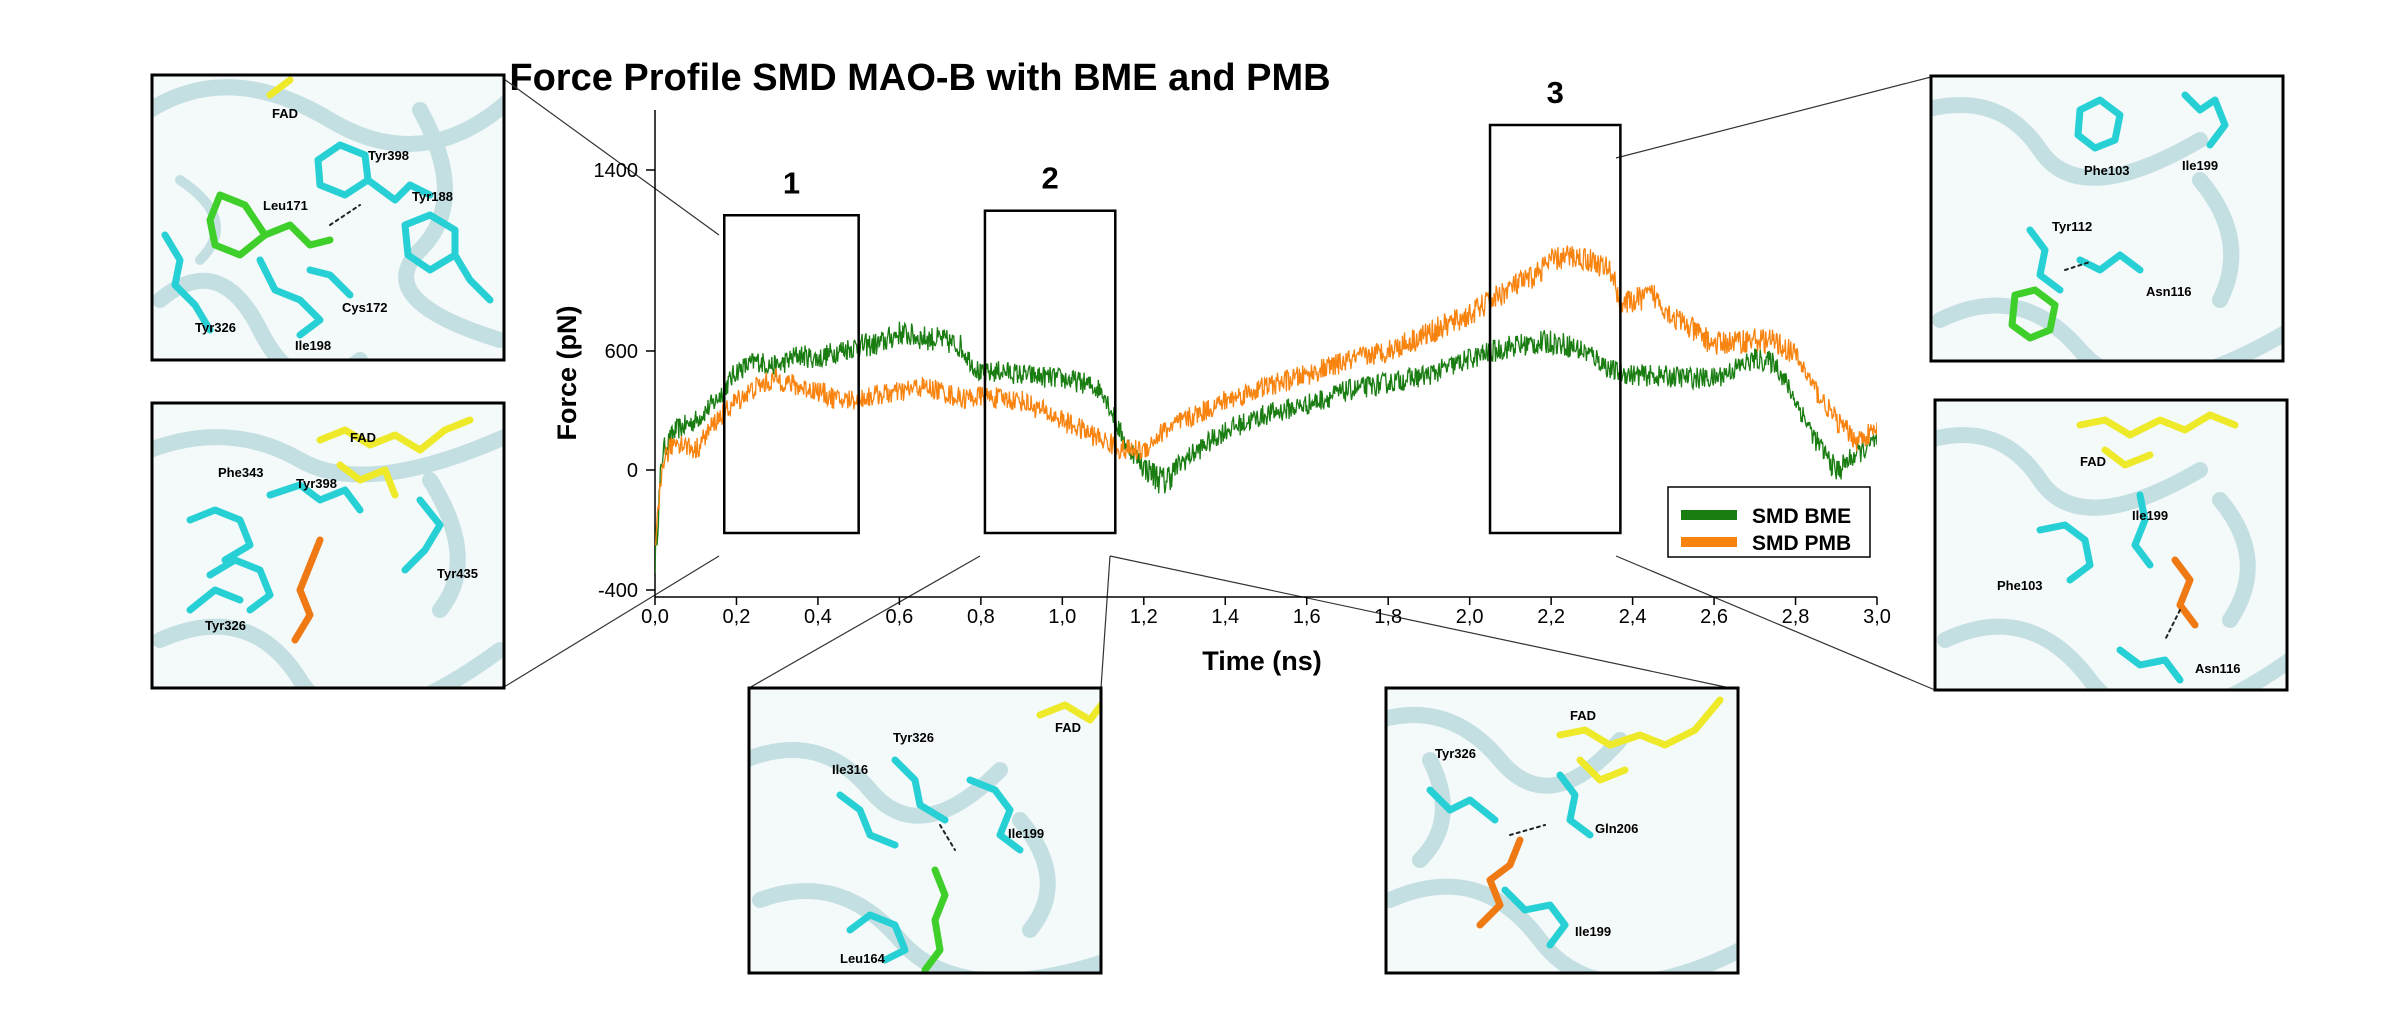  What do you see at coordinates (616, 171) in the screenshot?
I see `y-tick-label: 1400` at bounding box center [616, 171].